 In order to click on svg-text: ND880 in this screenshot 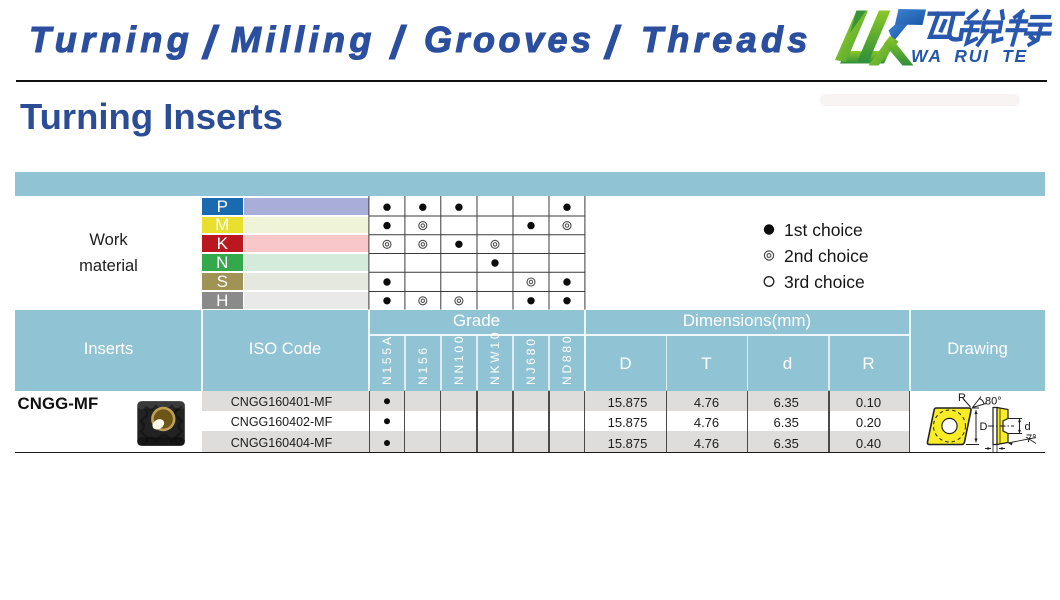, I will do `click(567, 359)`.